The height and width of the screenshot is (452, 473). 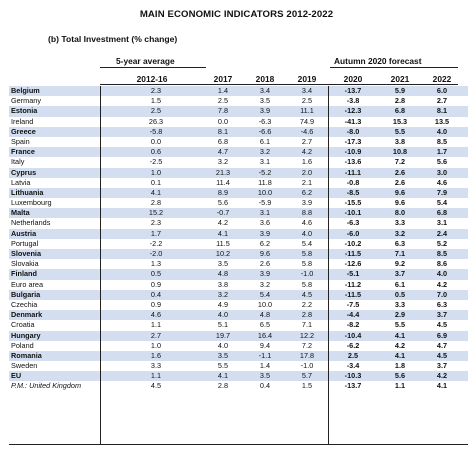 I want to click on value-cell: -4.4, so click(x=353, y=315).